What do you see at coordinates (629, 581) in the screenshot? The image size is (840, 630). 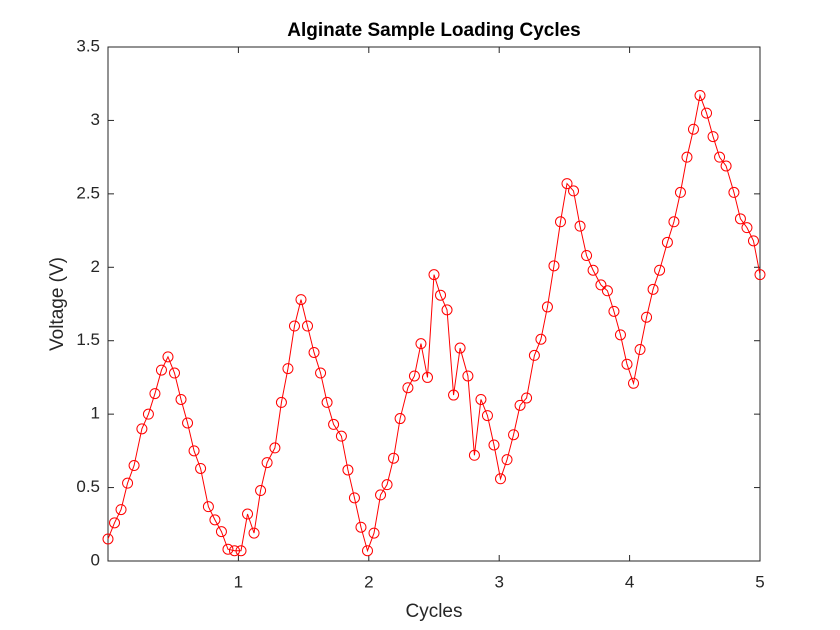 I see `x-tick-label: 4` at bounding box center [629, 581].